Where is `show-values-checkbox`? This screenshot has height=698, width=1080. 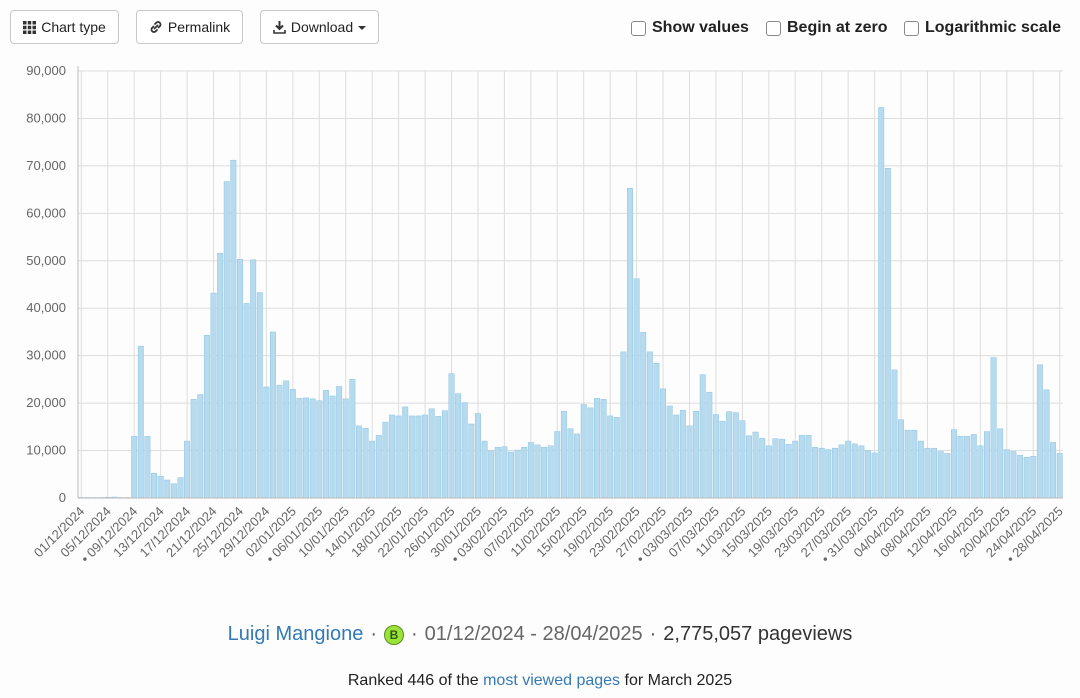 show-values-checkbox is located at coordinates (638, 28).